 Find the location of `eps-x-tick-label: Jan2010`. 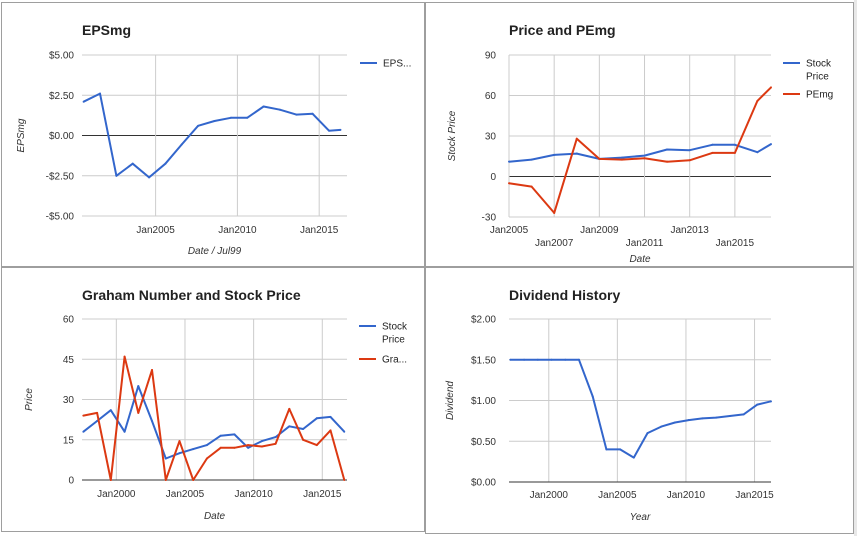

eps-x-tick-label: Jan2010 is located at coordinates (237, 230).